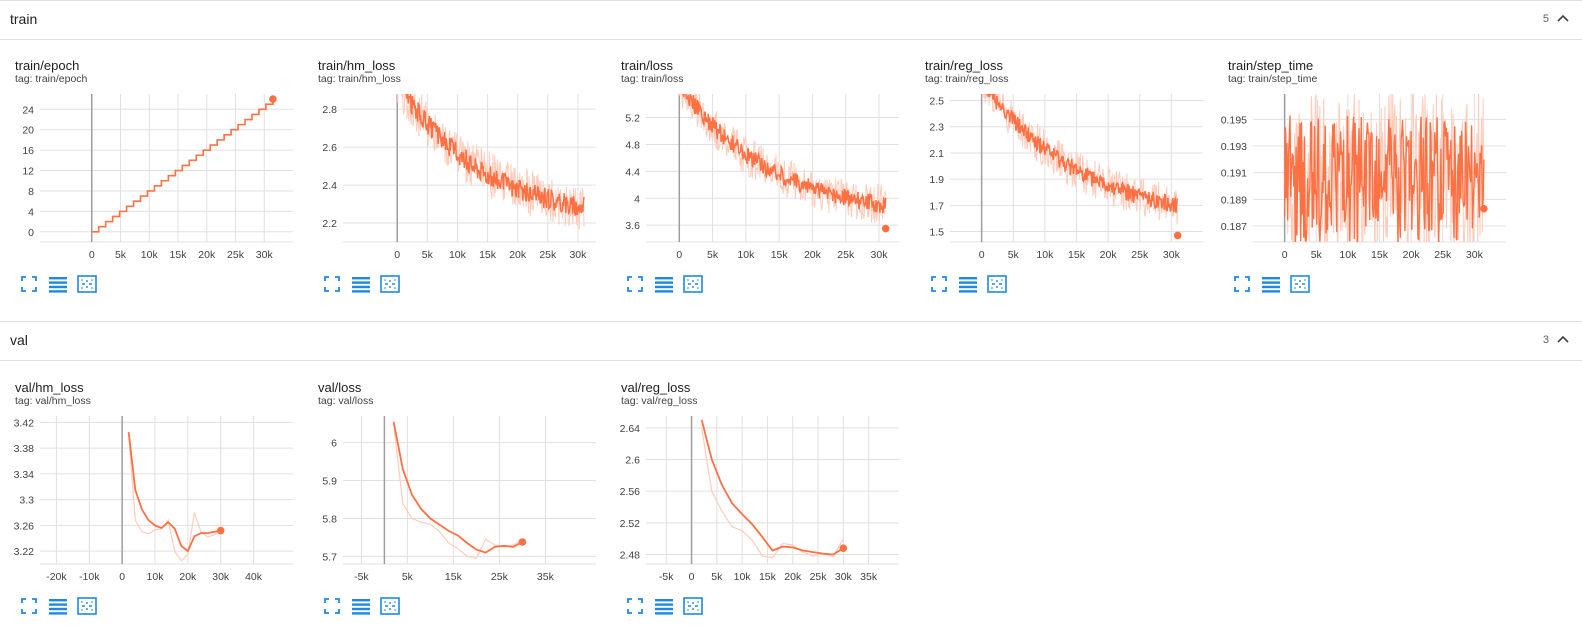 This screenshot has height=643, width=1582. Describe the element at coordinates (772, 493) in the screenshot. I see `raw-series-line` at that location.